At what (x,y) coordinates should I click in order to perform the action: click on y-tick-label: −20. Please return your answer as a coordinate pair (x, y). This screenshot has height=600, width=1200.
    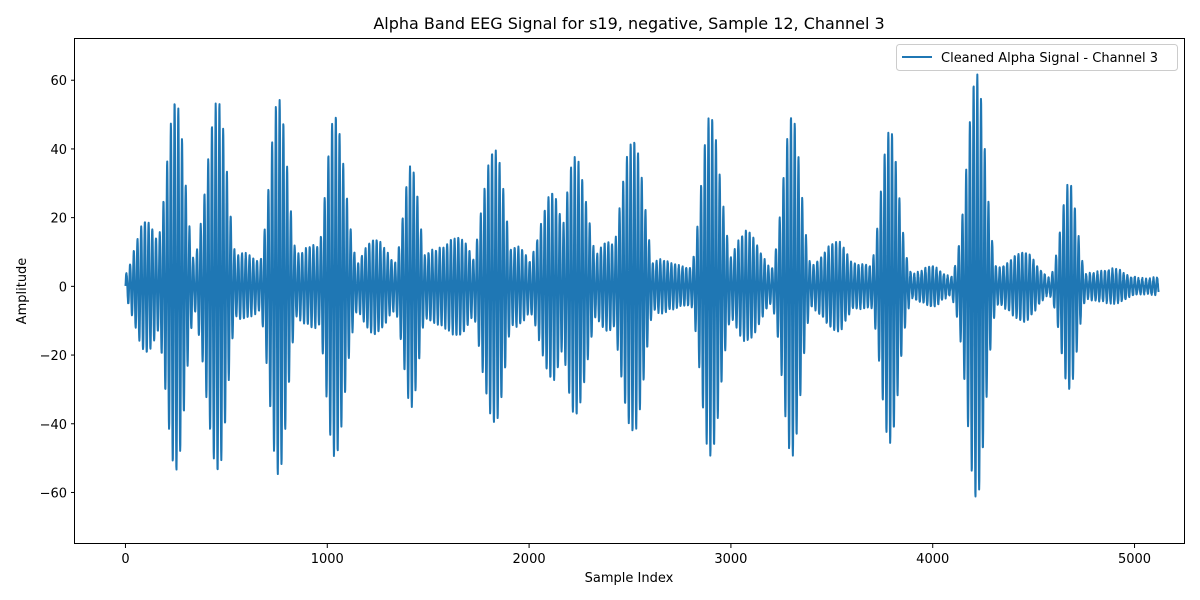
    Looking at the image, I should click on (53, 356).